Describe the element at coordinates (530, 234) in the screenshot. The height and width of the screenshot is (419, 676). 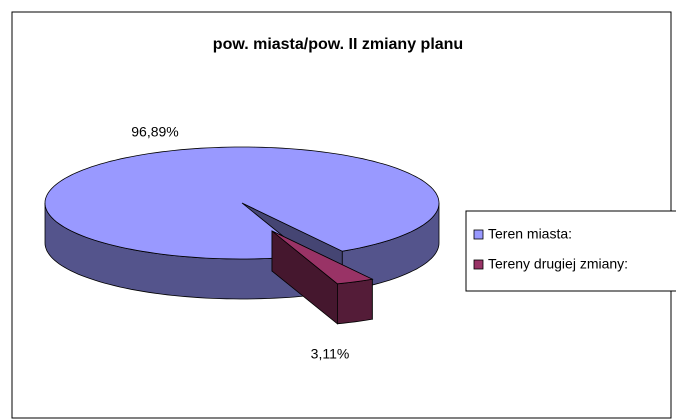
I see `legend-label: Teren miasta:` at that location.